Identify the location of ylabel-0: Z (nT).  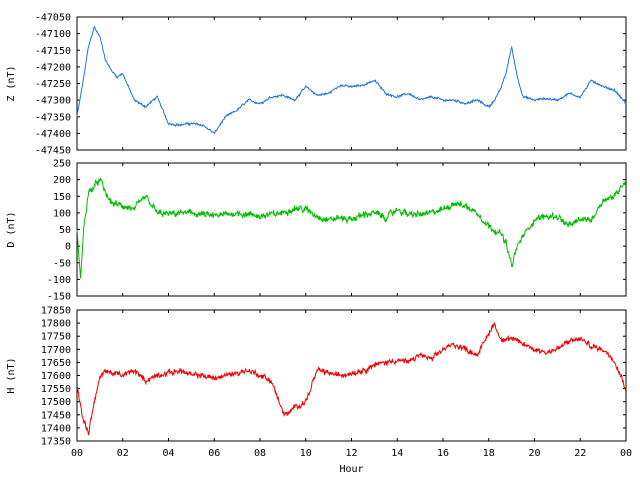
(11, 83).